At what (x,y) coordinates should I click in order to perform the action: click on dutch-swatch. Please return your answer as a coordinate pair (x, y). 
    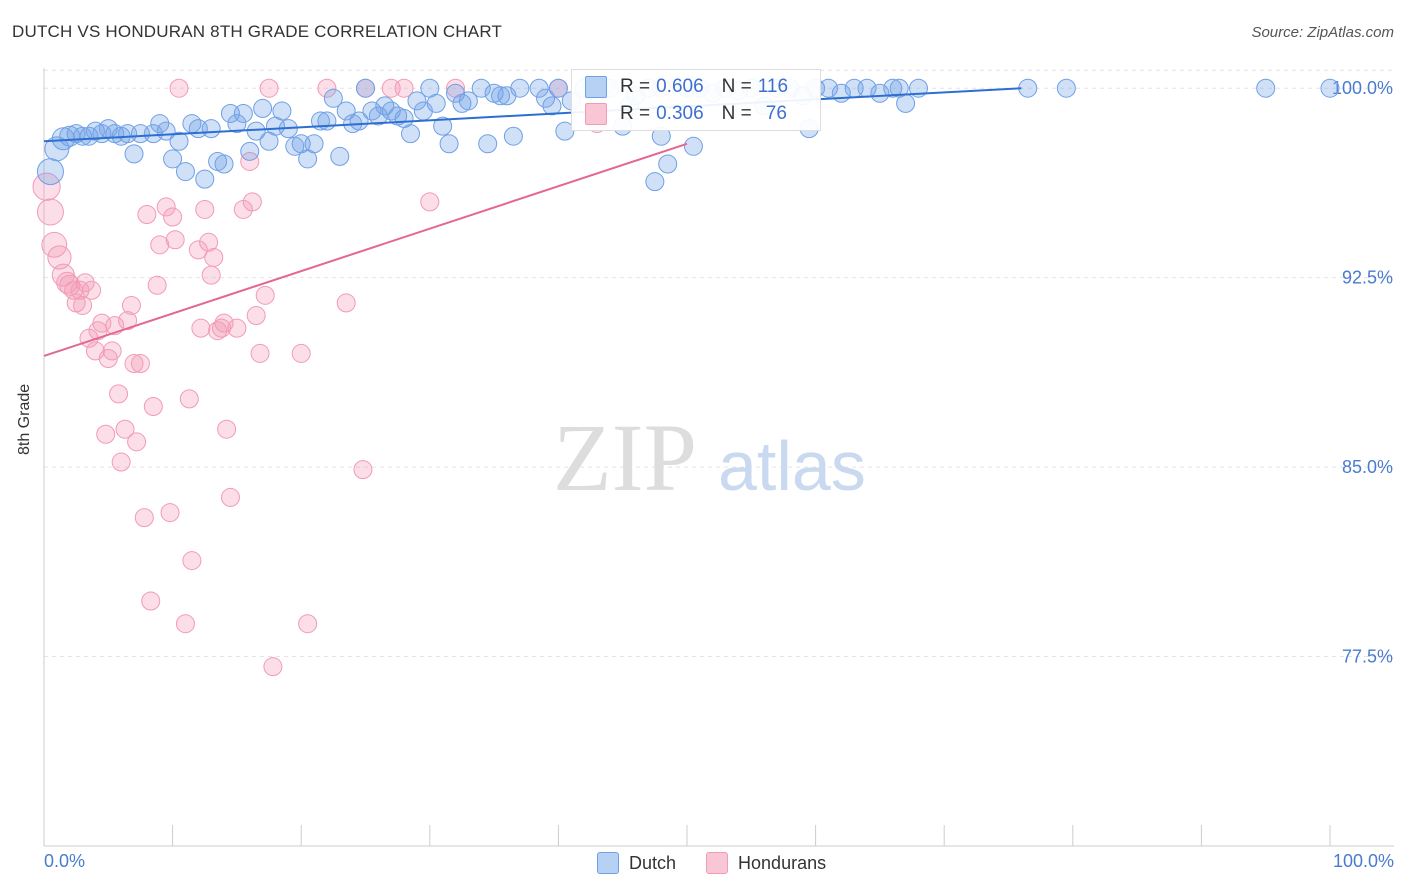
    Looking at the image, I should click on (596, 87).